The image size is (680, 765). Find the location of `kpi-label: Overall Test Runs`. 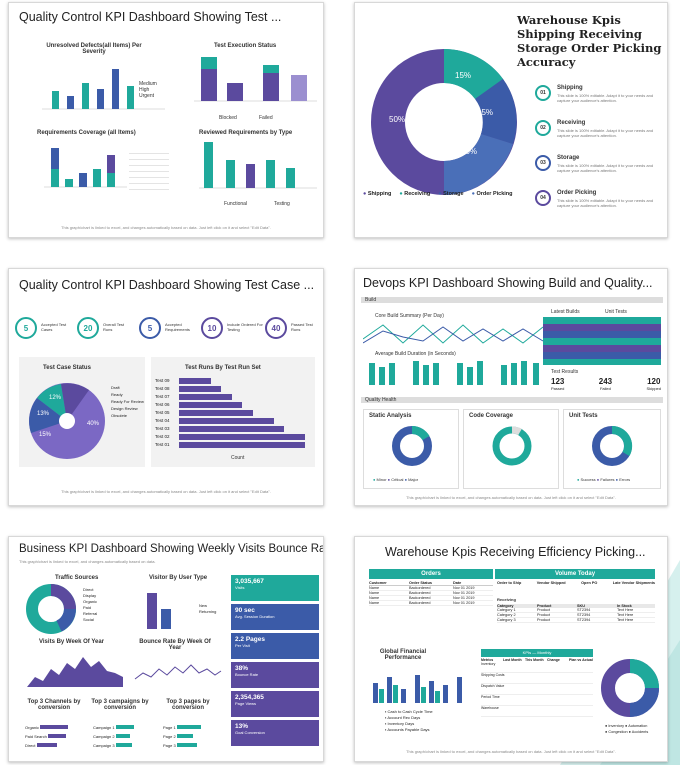

kpi-label: Overall Test Runs is located at coordinates (114, 327).